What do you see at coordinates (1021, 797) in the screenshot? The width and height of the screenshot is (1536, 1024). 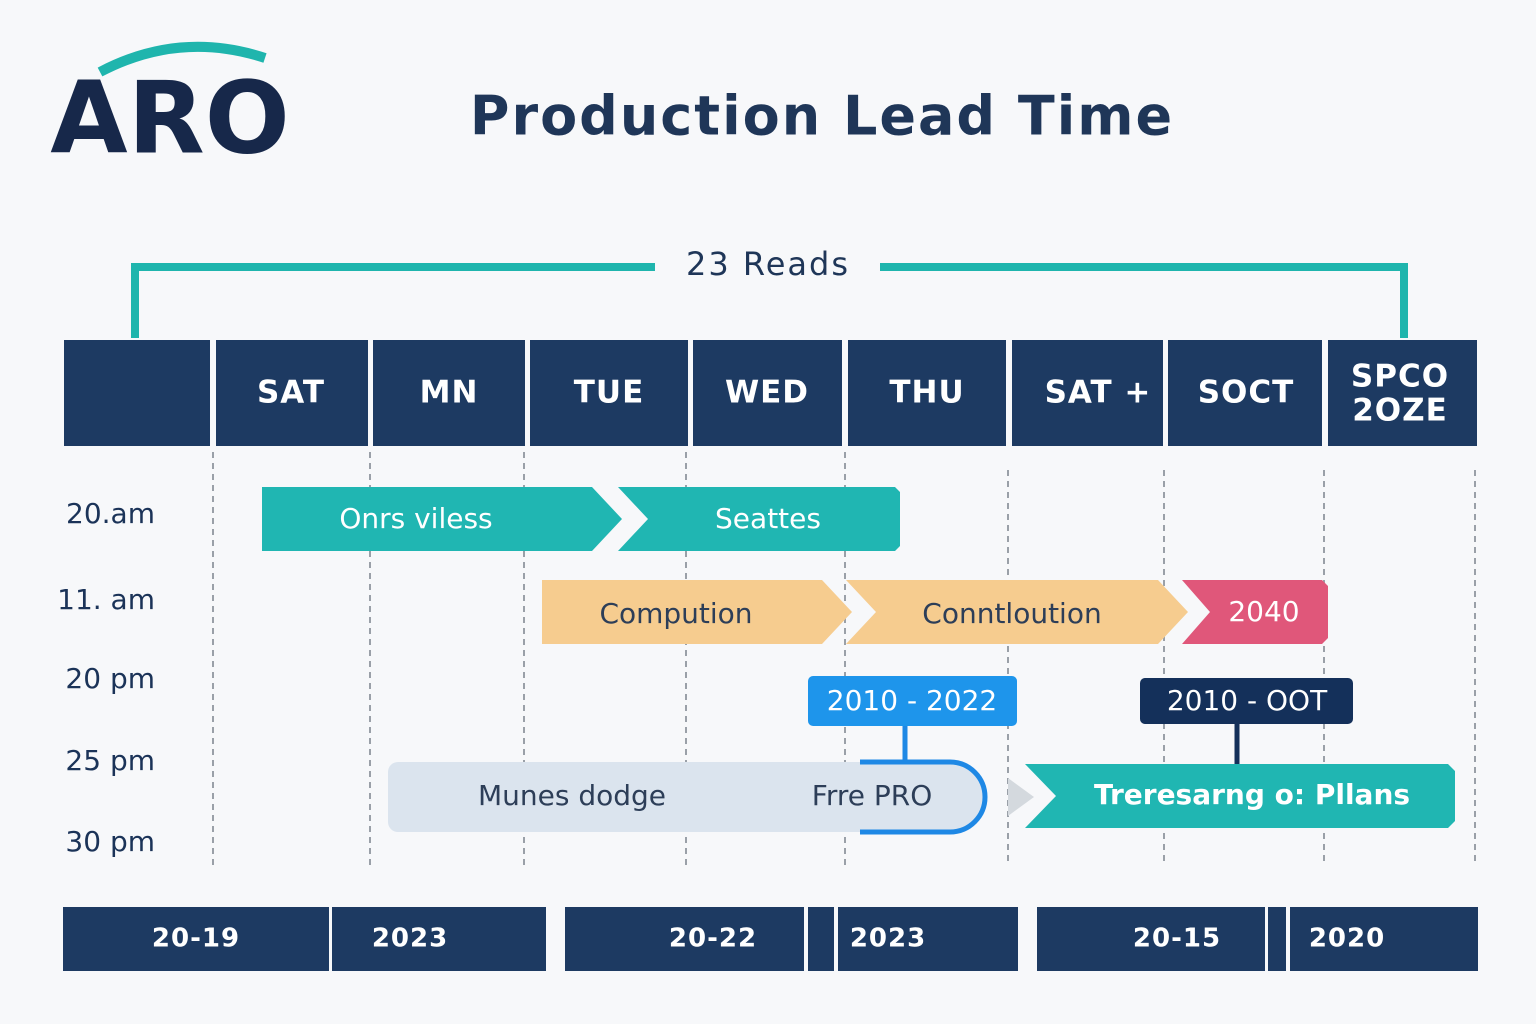 I see `arrow` at bounding box center [1021, 797].